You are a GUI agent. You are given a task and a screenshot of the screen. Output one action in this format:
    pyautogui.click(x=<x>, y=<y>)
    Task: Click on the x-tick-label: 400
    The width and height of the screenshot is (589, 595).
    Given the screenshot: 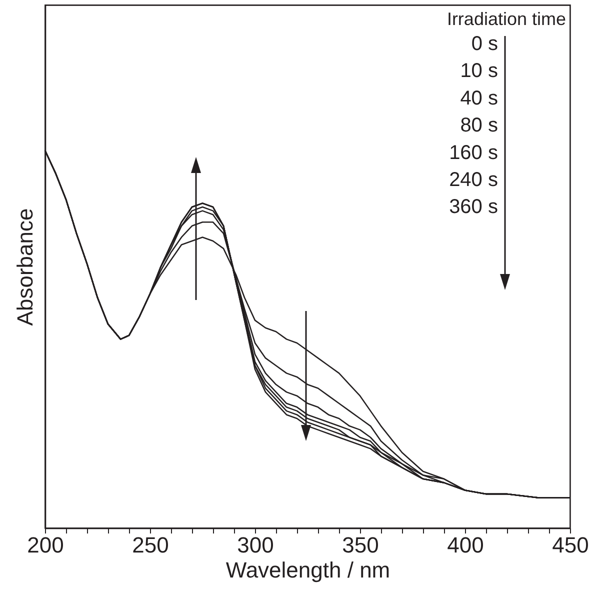 What is the action you would take?
    pyautogui.click(x=465, y=545)
    